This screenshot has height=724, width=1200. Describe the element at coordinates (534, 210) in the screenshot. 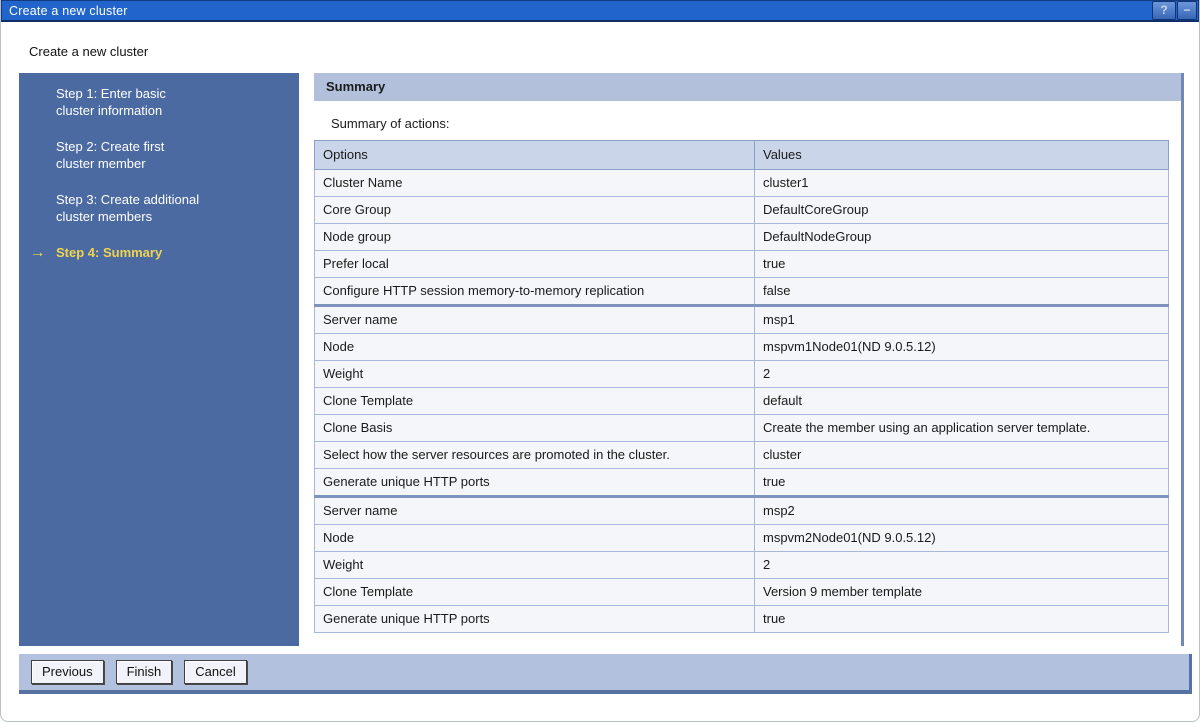

I see `option-cell: Core Group` at that location.